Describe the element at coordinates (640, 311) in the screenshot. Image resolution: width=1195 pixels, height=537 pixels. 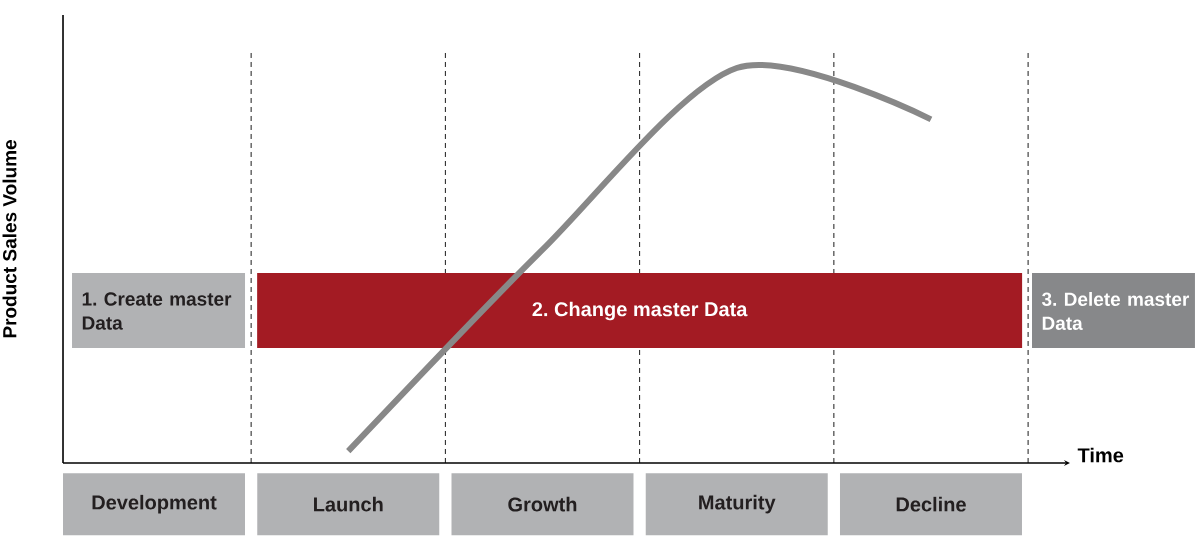
I see `band-label: 2. Change master Data` at that location.